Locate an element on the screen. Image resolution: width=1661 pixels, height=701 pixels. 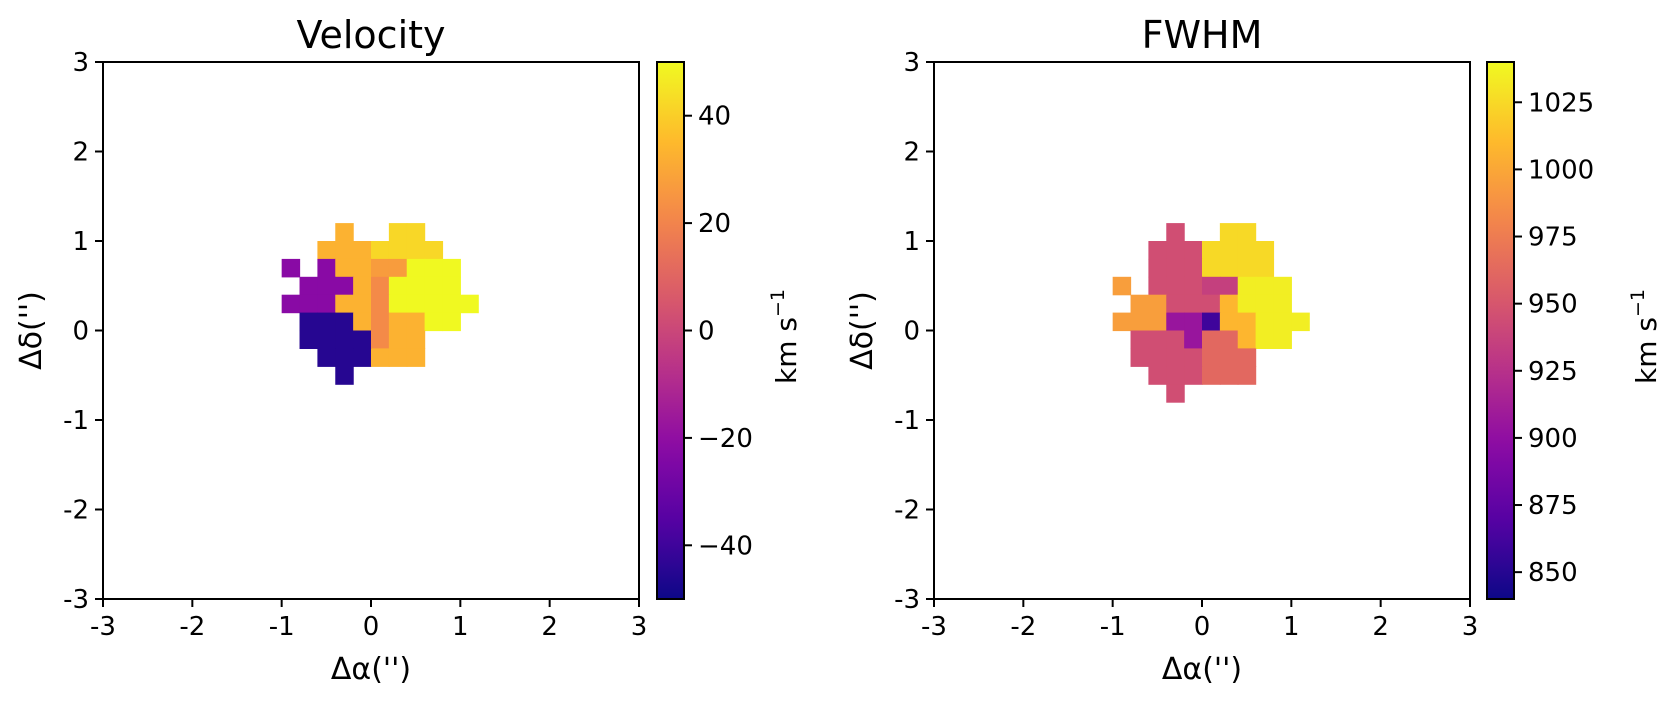
x-tick-label: -3 is located at coordinates (103, 627).